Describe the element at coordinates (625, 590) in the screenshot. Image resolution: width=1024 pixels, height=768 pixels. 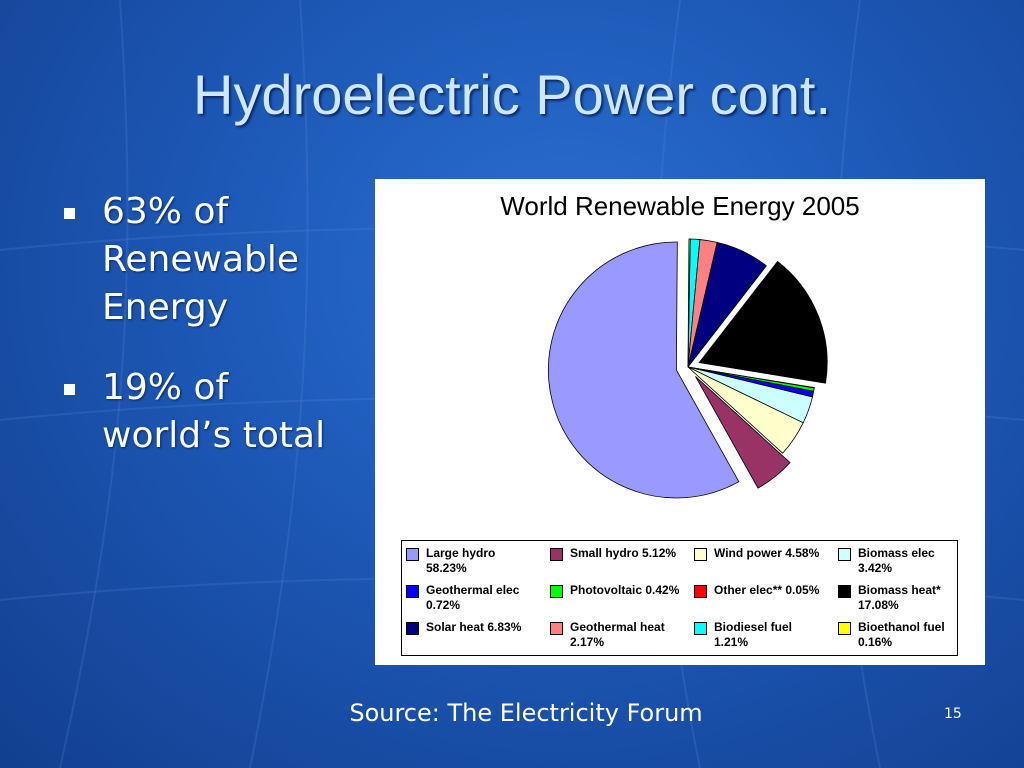
I see `legend-label-line: Photovoltaic 0.42%` at that location.